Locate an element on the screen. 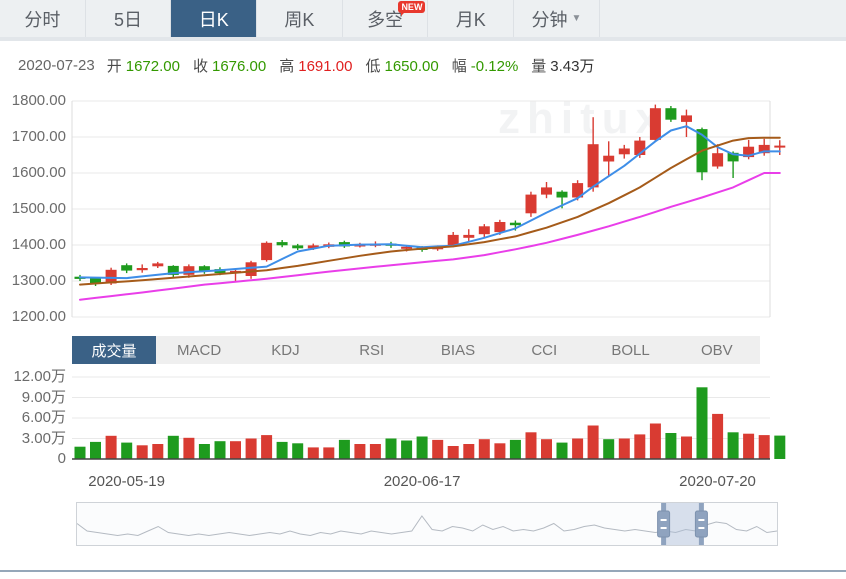 This screenshot has width=846, height=579. indicator-tab-cci: CCI is located at coordinates (544, 350).